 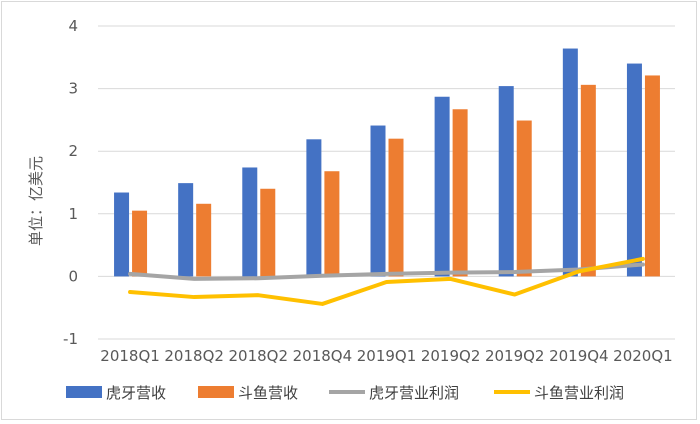 What do you see at coordinates (73, 89) in the screenshot?
I see `y-tick-label: 3` at bounding box center [73, 89].